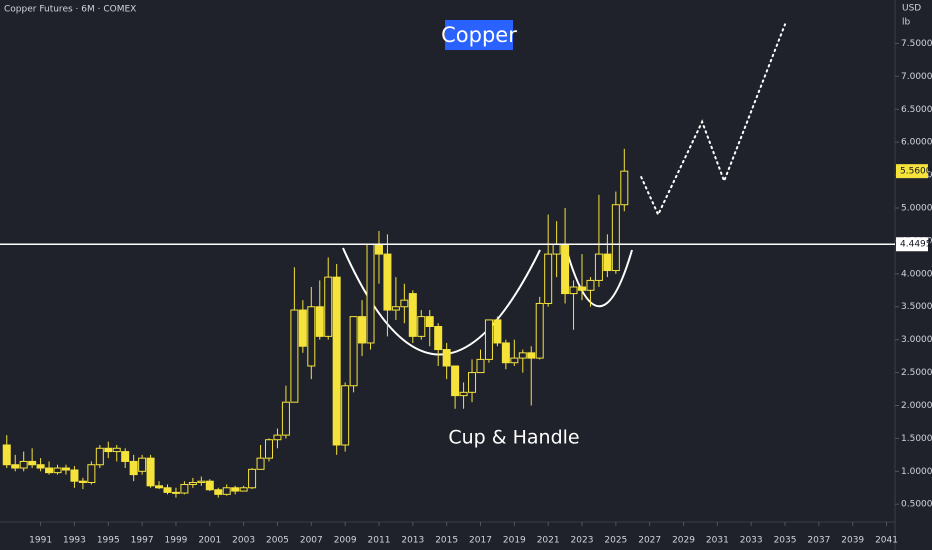  What do you see at coordinates (379, 541) in the screenshot?
I see `x-tick-label: 2011` at bounding box center [379, 541].